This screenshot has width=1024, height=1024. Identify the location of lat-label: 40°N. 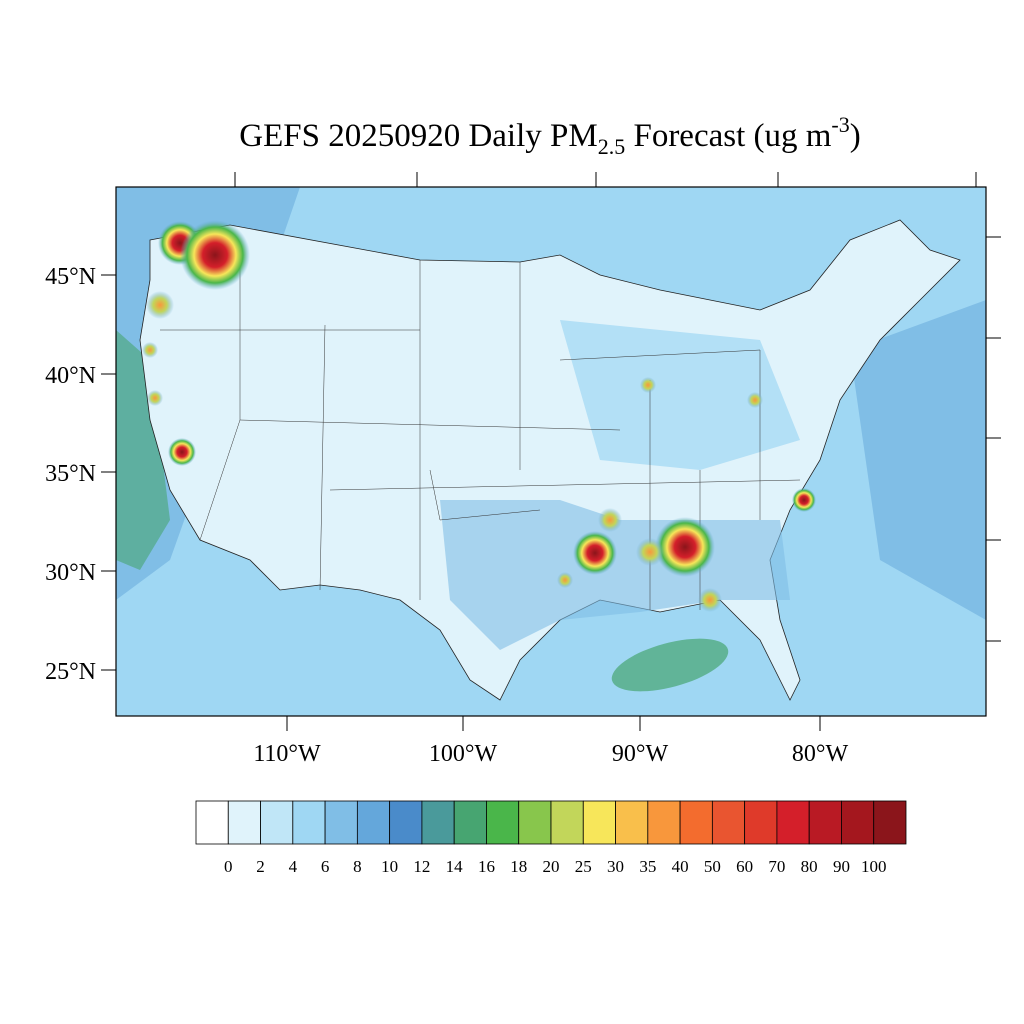
(70, 376).